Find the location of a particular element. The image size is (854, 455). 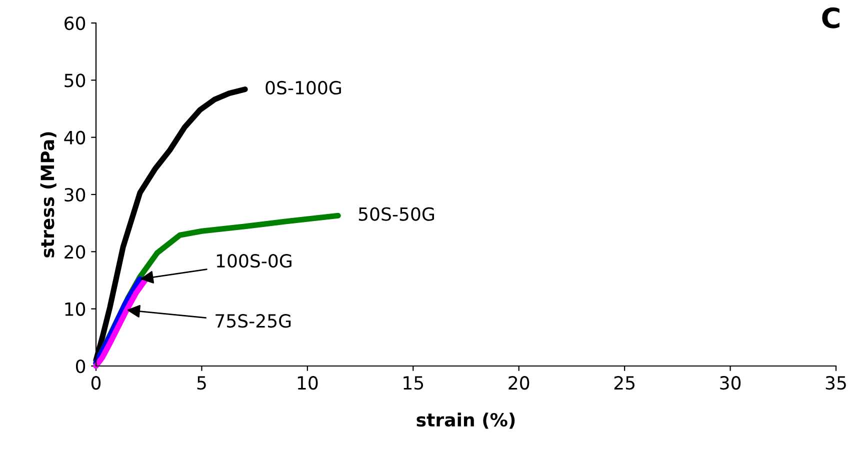

x-tick-label: 25 is located at coordinates (624, 383).